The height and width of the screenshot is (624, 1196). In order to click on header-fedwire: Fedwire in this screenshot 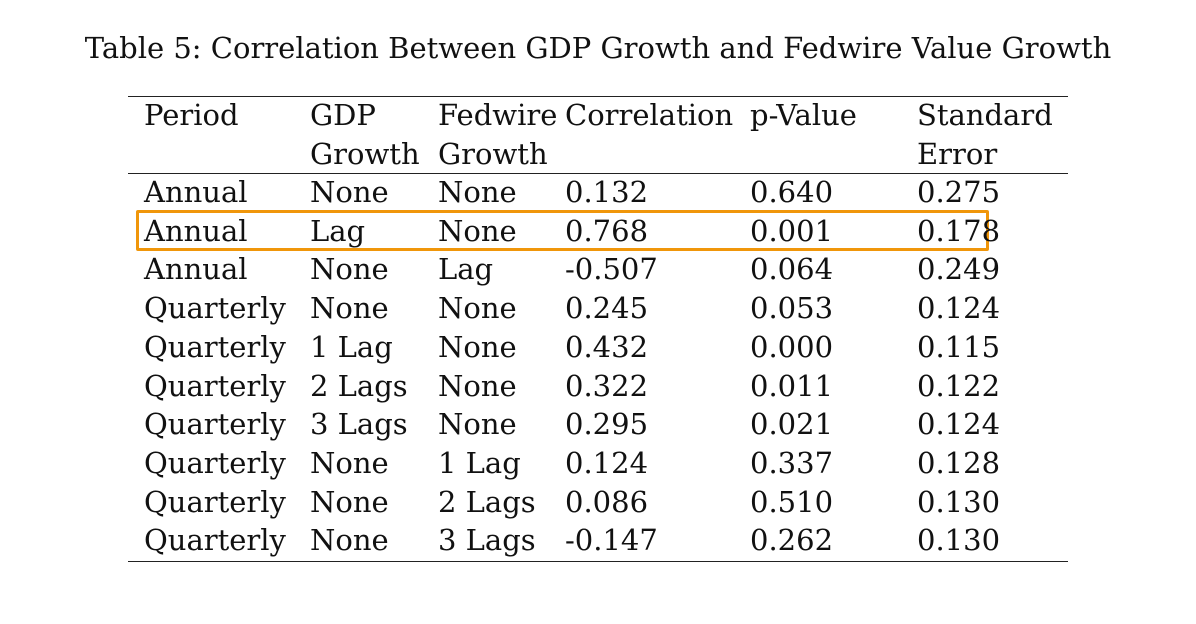, I will do `click(498, 115)`.